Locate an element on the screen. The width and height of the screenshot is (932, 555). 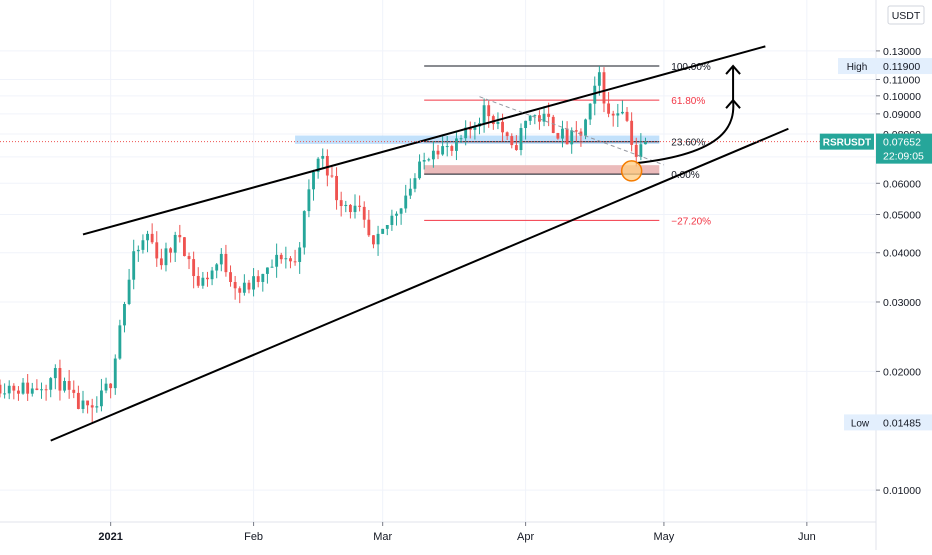
symbol-tag-bg is located at coordinates (846, 141).